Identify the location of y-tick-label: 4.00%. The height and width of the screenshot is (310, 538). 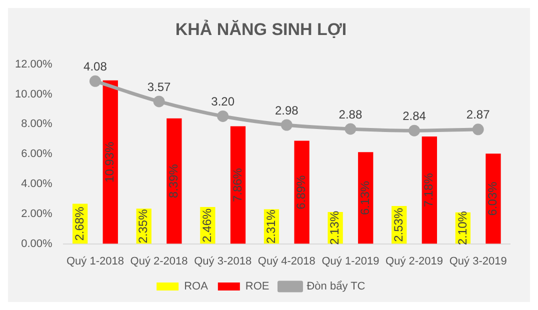
(37, 184).